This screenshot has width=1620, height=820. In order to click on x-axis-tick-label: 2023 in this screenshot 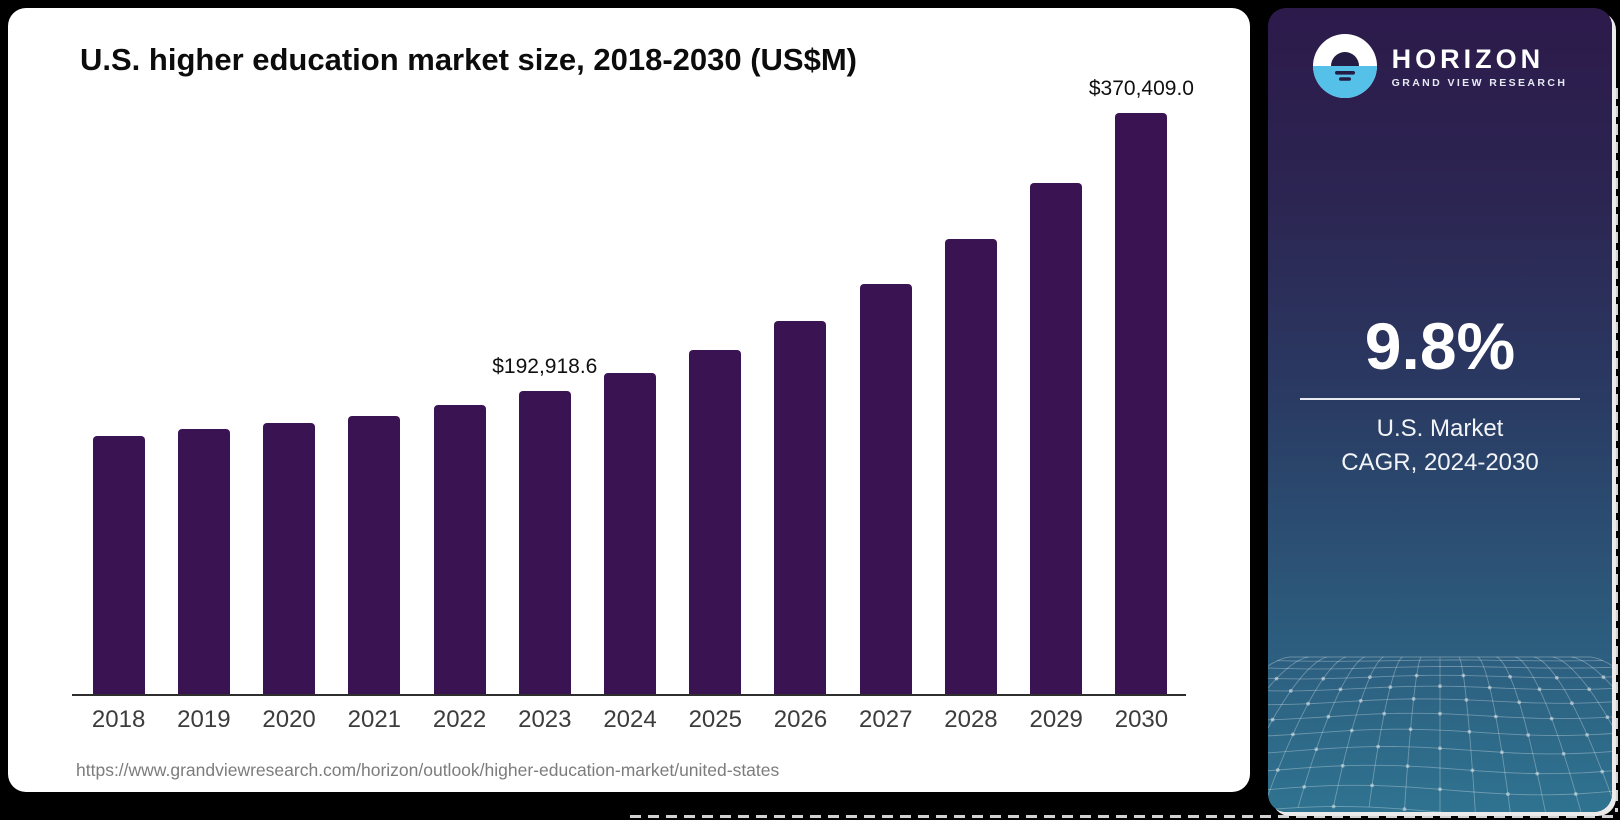, I will do `click(545, 719)`.